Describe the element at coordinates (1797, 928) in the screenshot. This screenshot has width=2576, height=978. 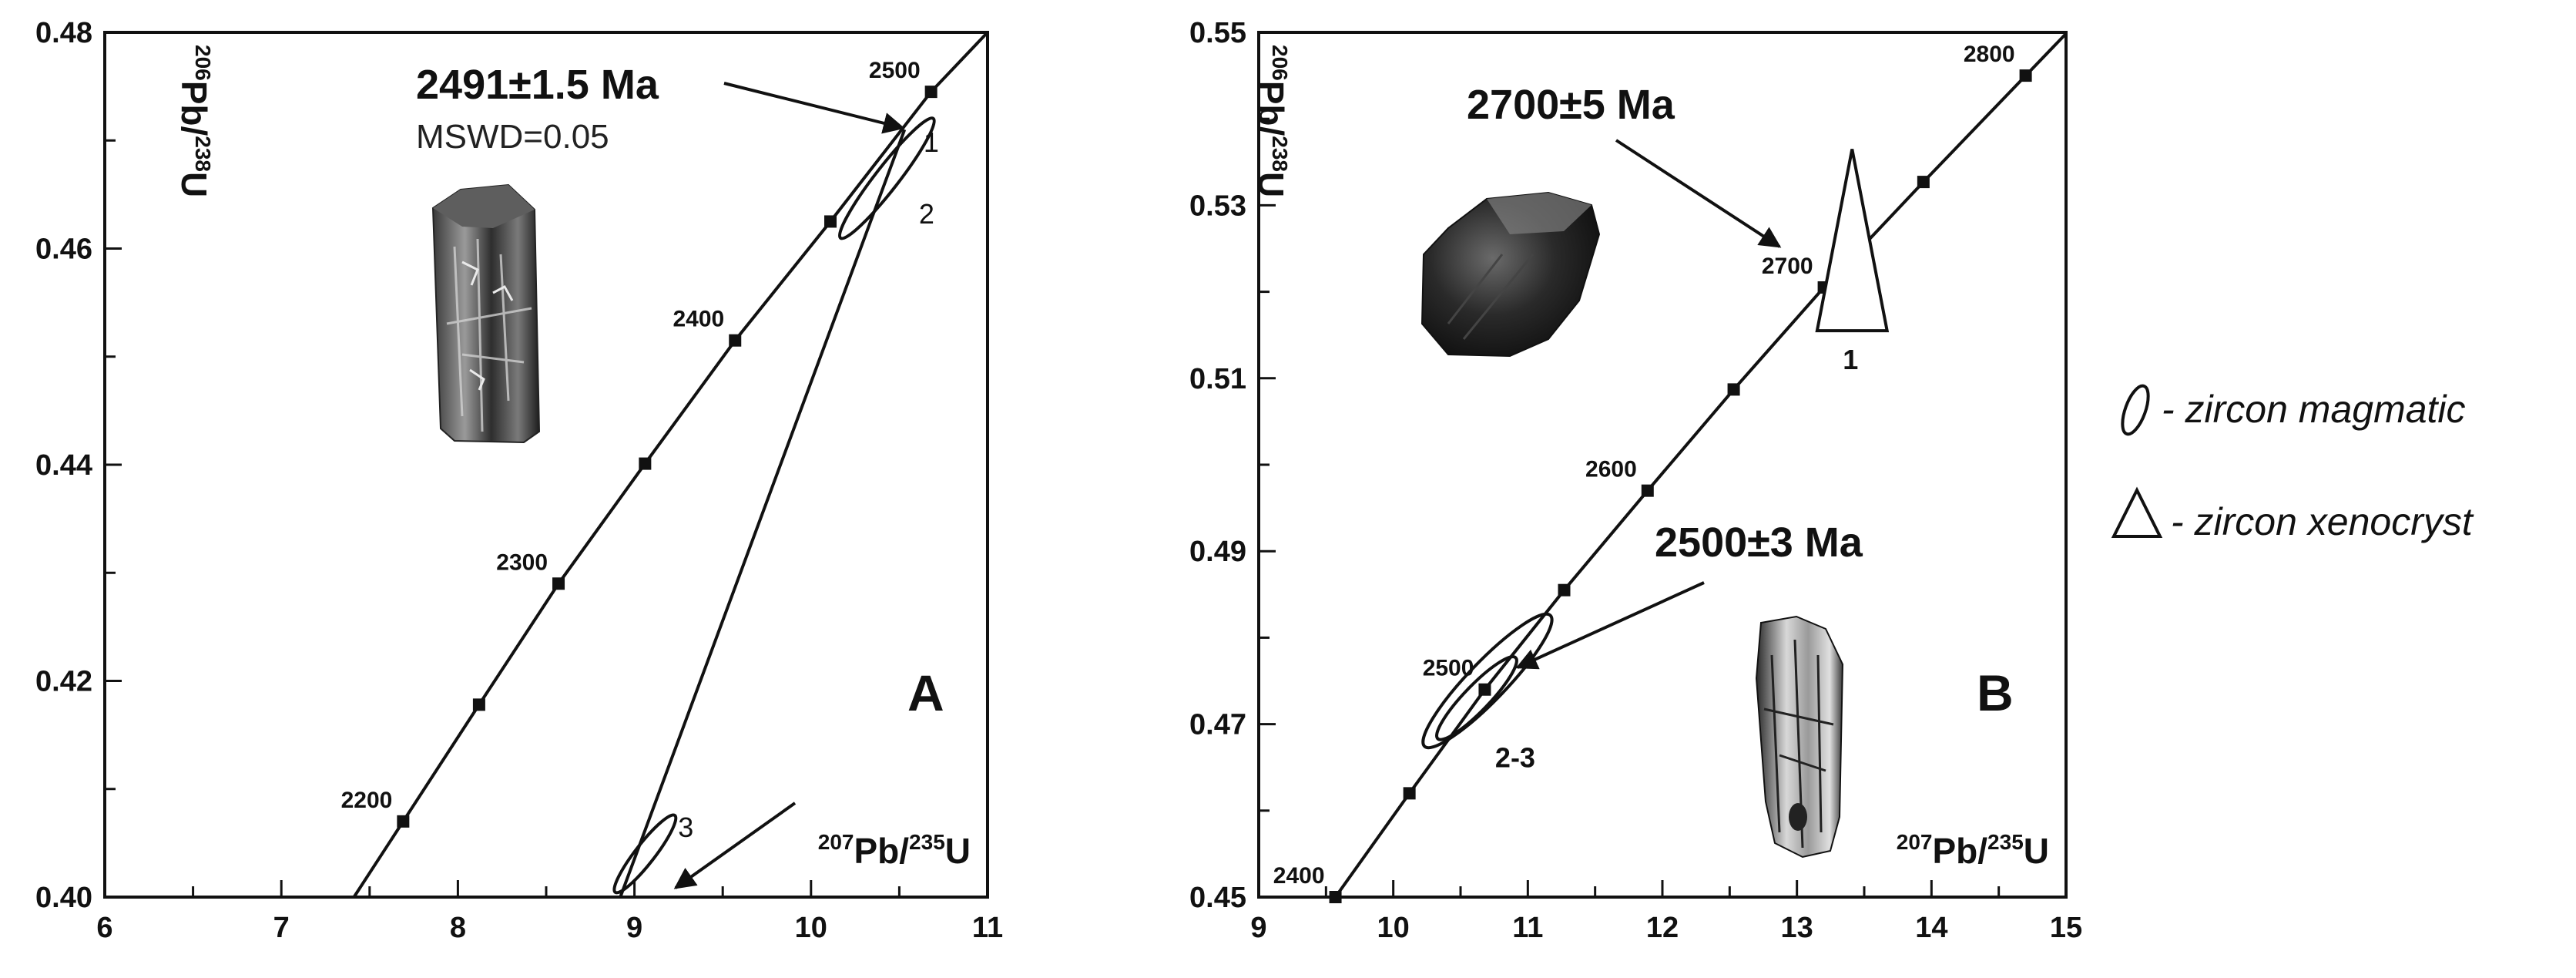
I see `panel-b-x-tick-label: 13` at that location.